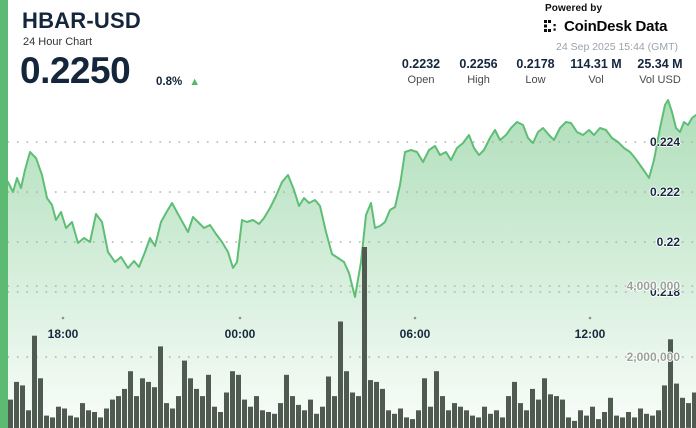 This screenshot has height=428, width=696. What do you see at coordinates (75, 70) in the screenshot?
I see `last-price: 0.2250` at bounding box center [75, 70].